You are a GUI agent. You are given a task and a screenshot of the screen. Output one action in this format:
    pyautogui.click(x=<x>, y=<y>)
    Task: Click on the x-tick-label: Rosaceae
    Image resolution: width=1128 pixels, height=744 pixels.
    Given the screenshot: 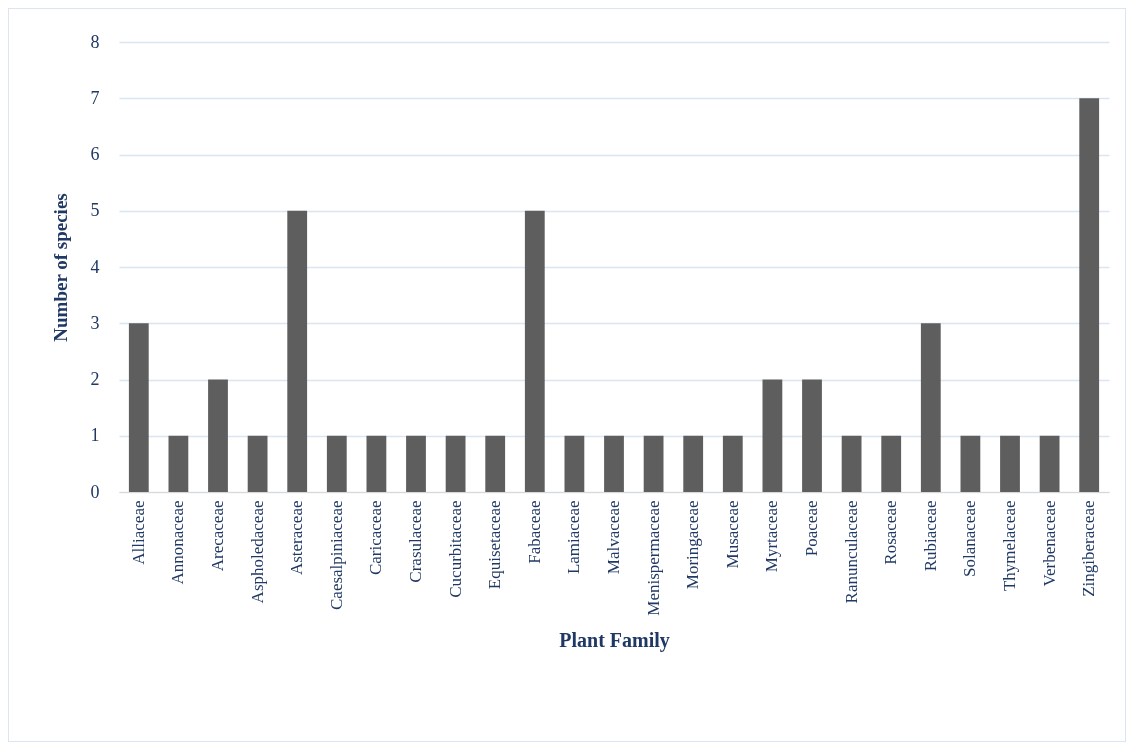 What is the action you would take?
    pyautogui.click(x=891, y=532)
    